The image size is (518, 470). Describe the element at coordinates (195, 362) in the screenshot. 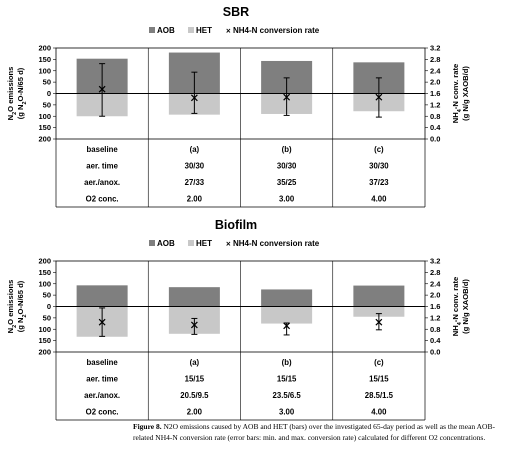

I see `biofilm-table-cell: (a)` at that location.